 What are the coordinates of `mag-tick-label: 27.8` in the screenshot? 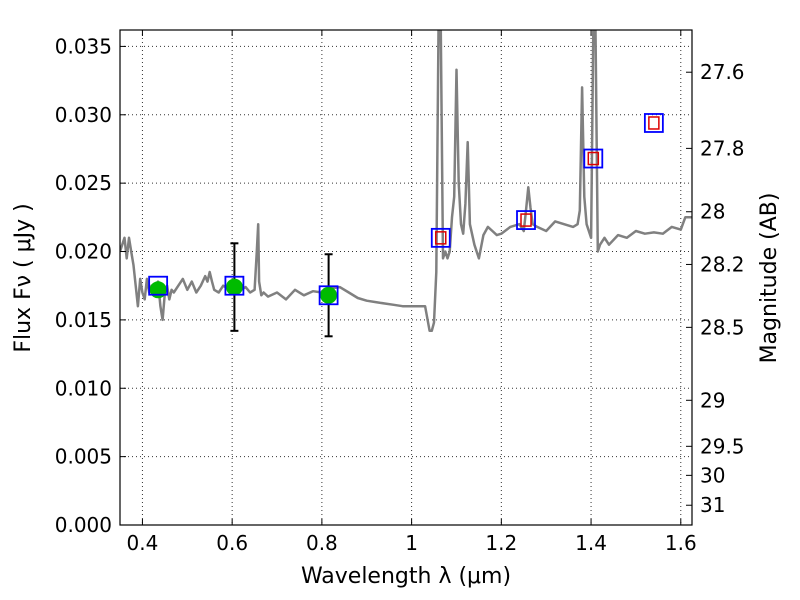 It's located at (722, 148).